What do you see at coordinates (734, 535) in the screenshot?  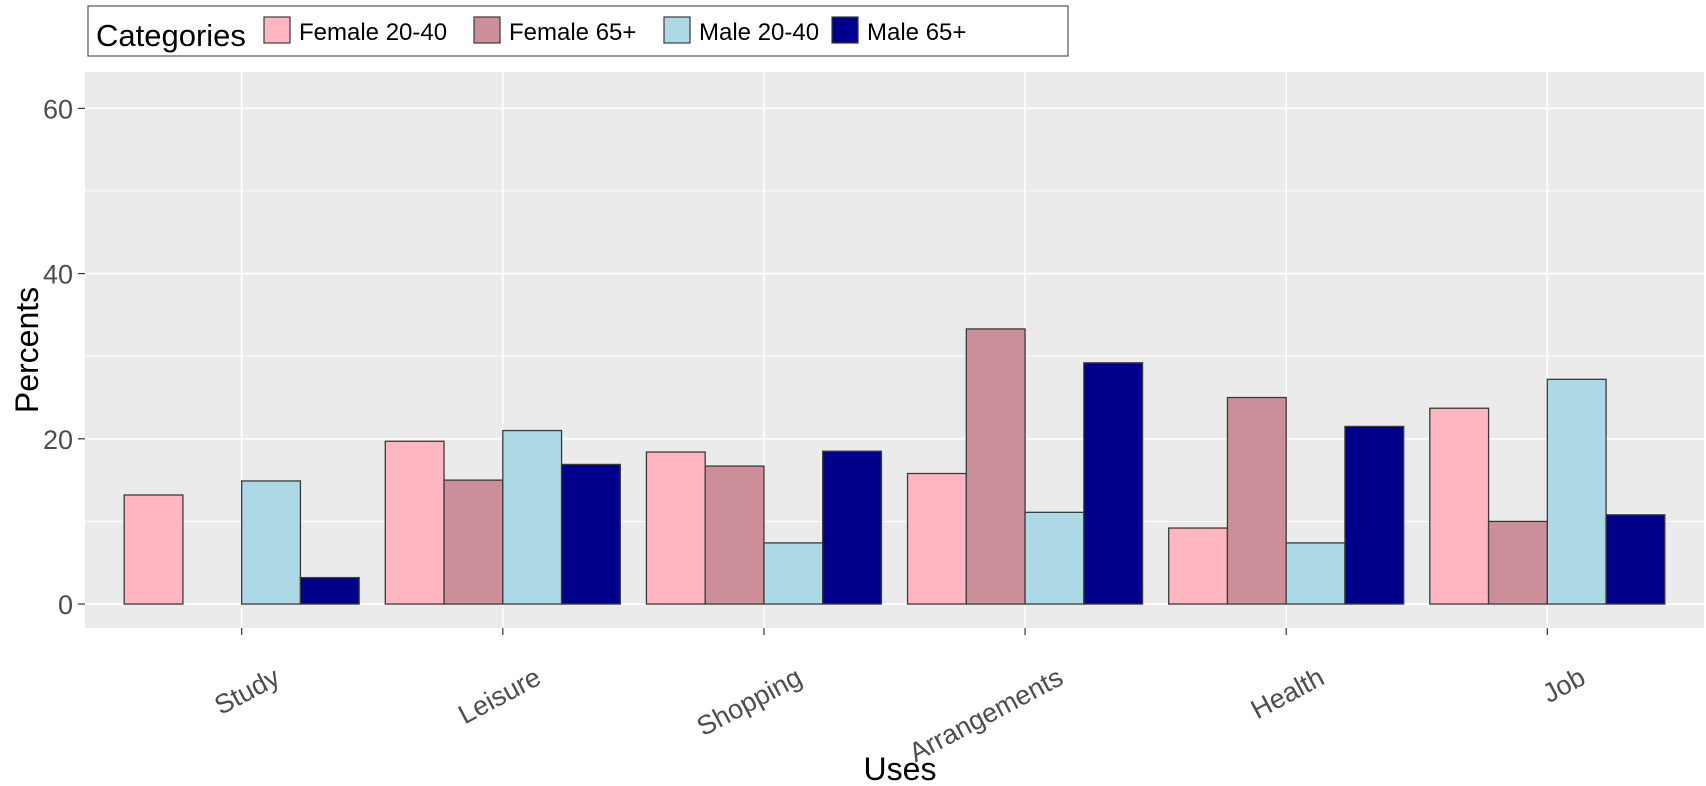 I see `bar-female-65--shopping` at bounding box center [734, 535].